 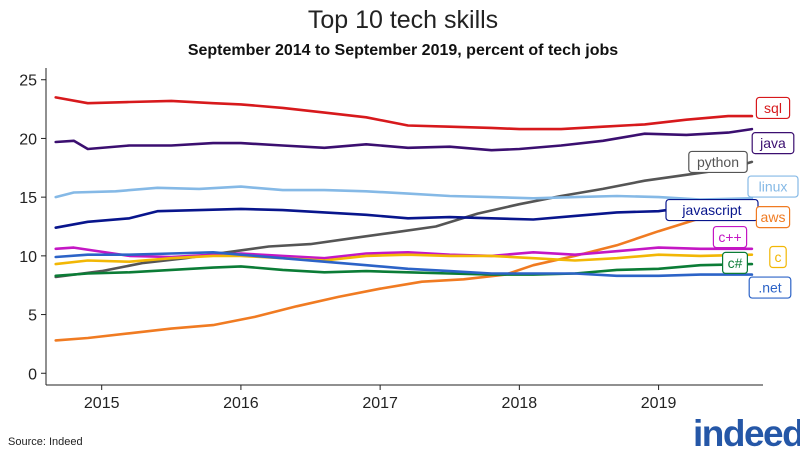 I want to click on series-label-box-dotnet, so click(x=770, y=287).